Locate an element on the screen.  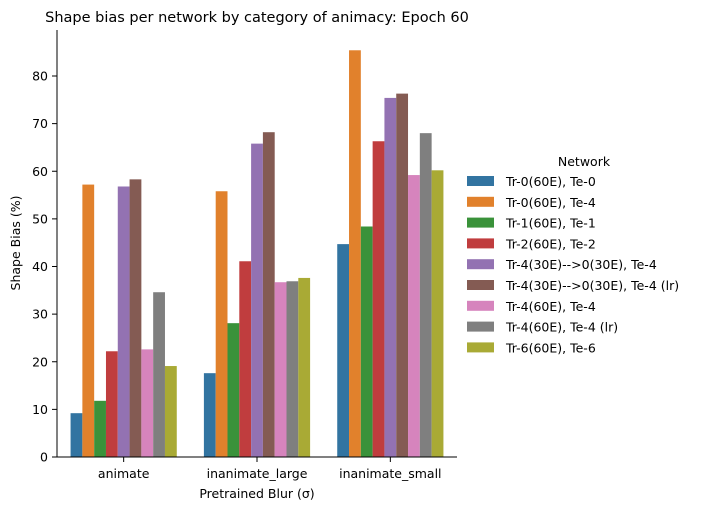
y-axis-label: Shape Bias (%) is located at coordinates (15, 243).